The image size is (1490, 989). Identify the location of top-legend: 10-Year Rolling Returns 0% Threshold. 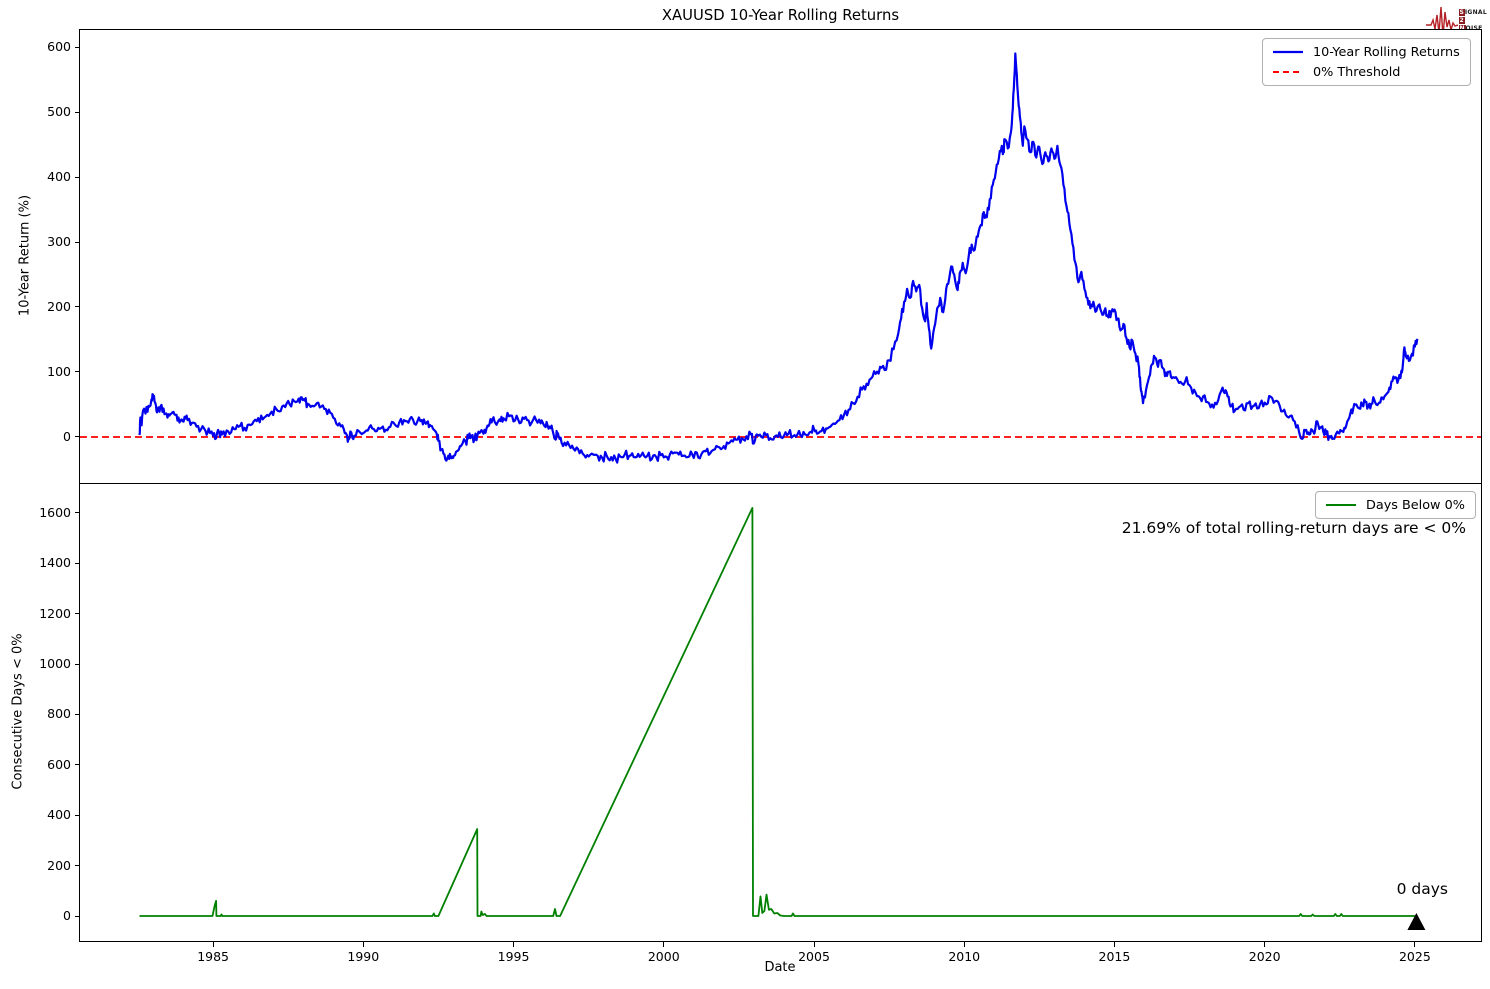
(1366, 62).